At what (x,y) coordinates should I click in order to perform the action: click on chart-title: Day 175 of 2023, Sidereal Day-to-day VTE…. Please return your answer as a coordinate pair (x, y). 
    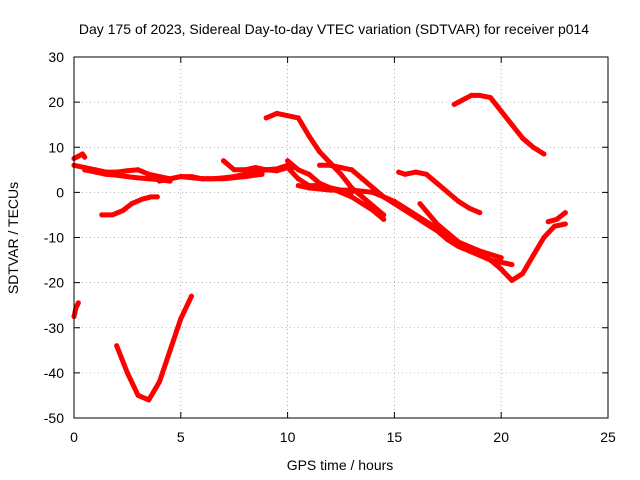
    Looking at the image, I should click on (334, 29).